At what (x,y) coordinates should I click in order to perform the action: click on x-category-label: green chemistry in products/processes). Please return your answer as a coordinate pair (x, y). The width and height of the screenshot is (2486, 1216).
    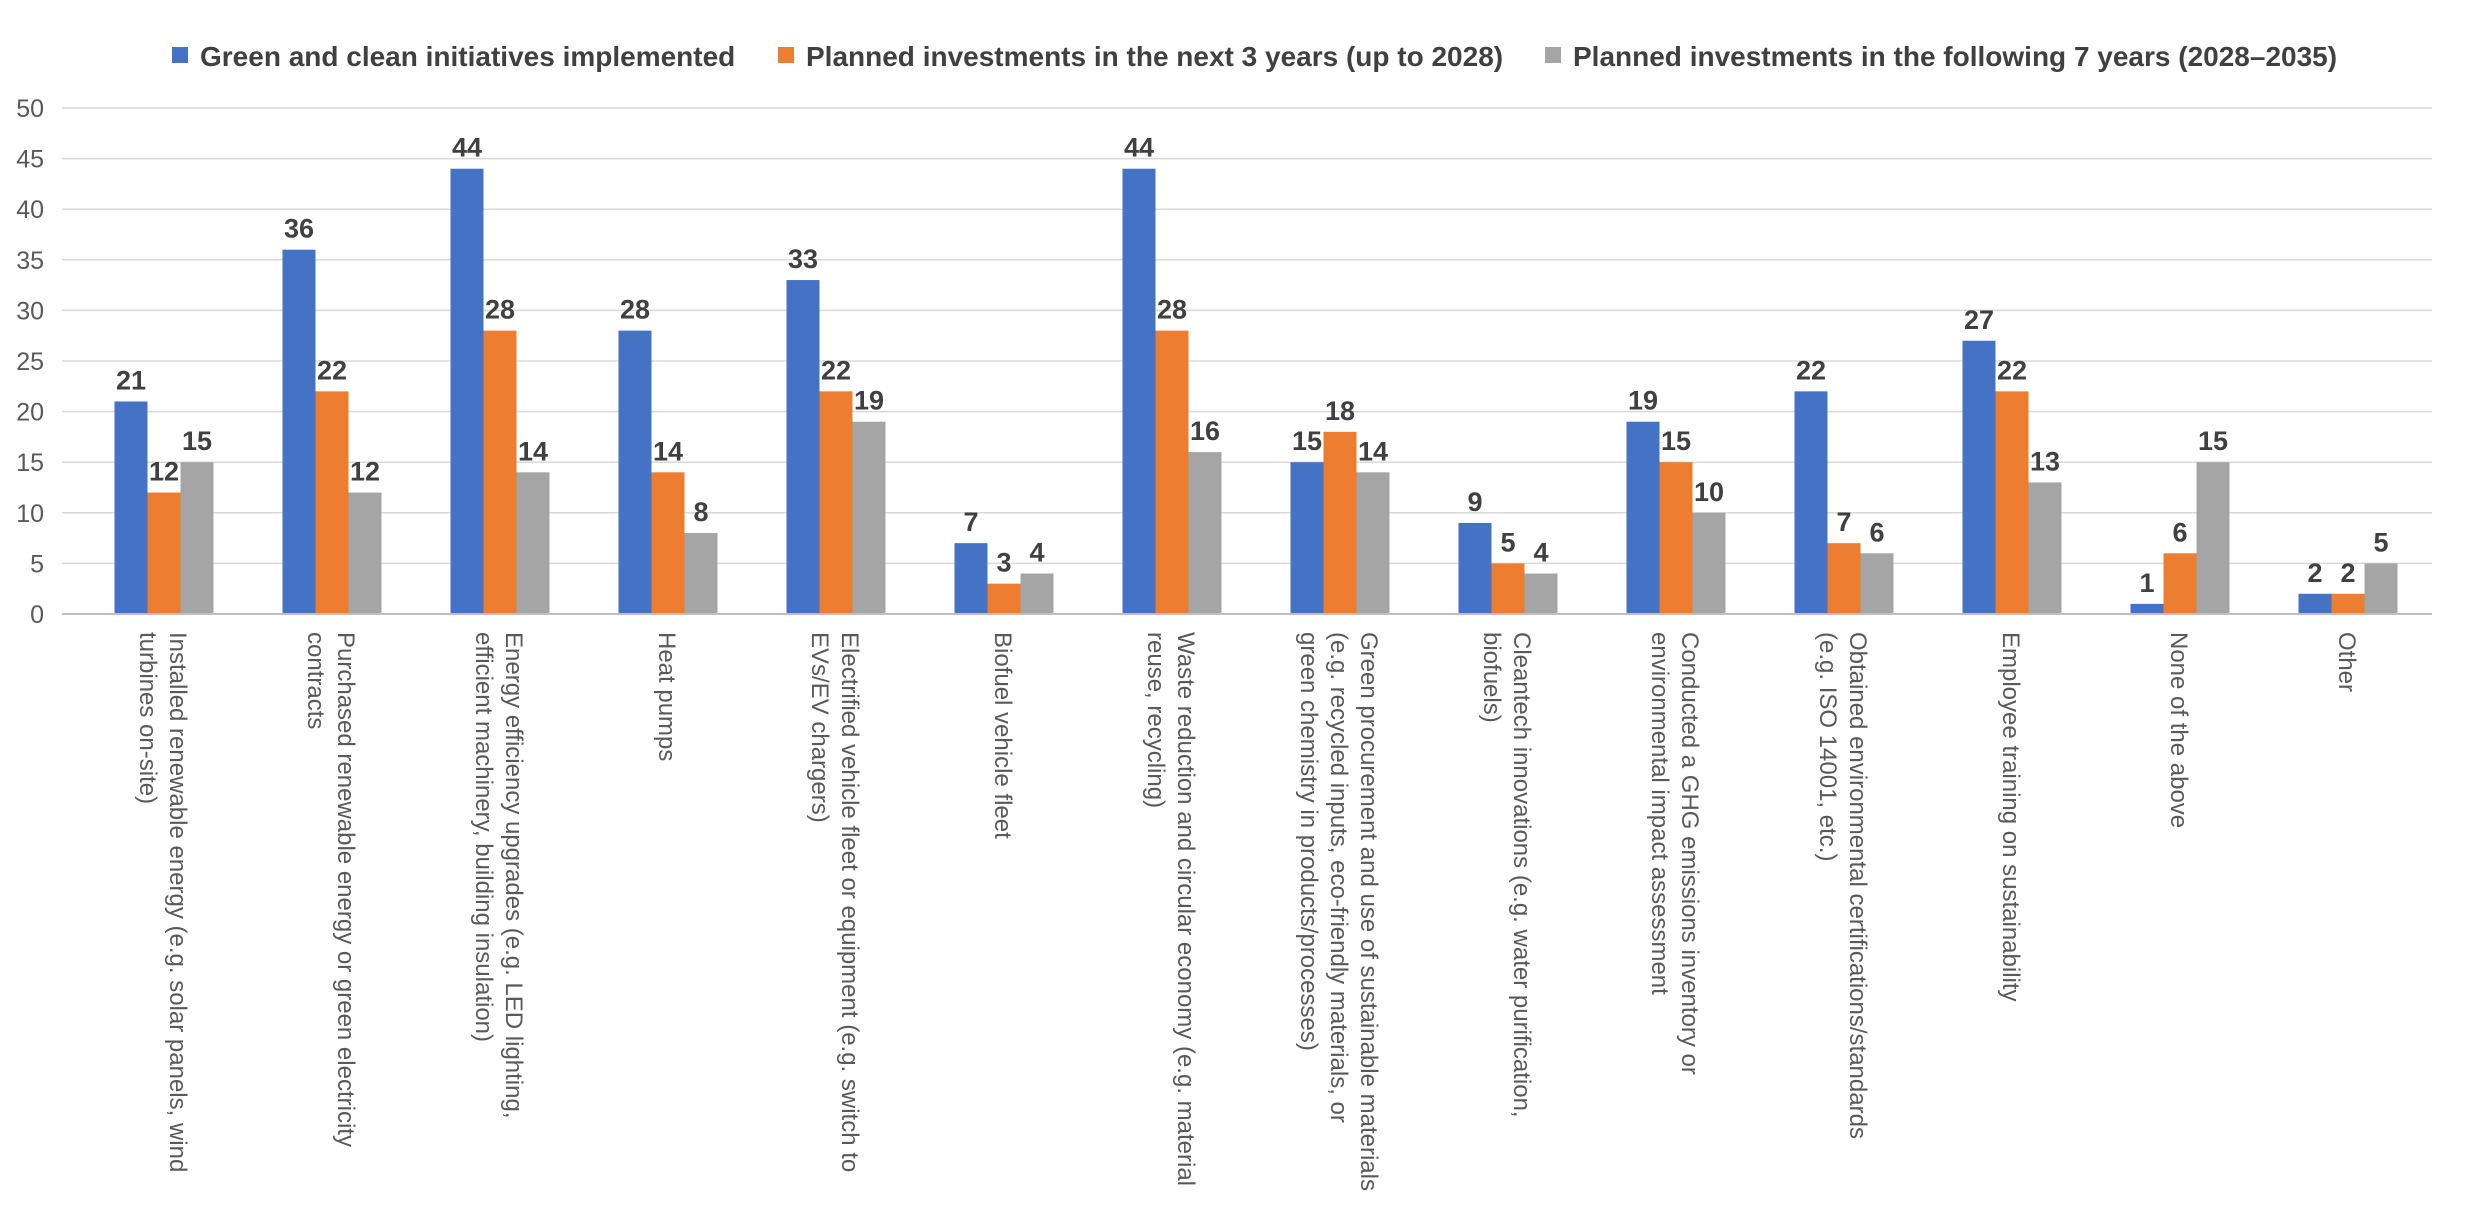
    Looking at the image, I should click on (1308, 841).